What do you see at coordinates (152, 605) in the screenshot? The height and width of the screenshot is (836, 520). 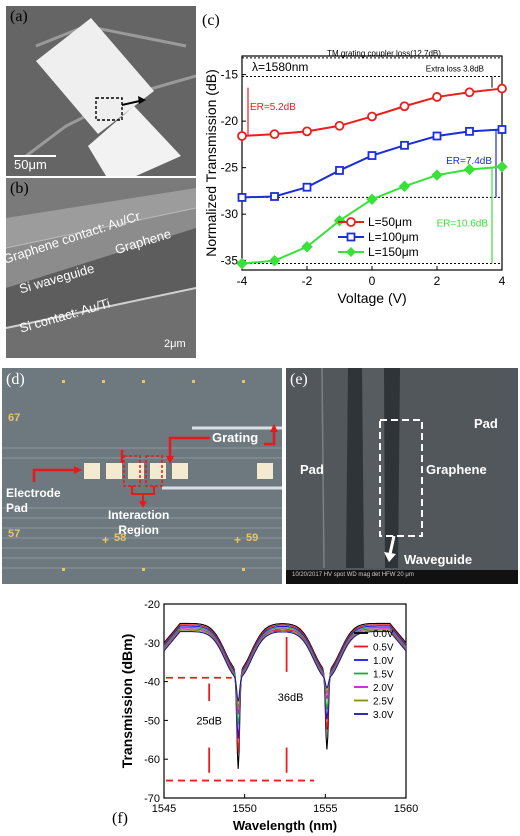 I see `y-tick-label-f: -20` at bounding box center [152, 605].